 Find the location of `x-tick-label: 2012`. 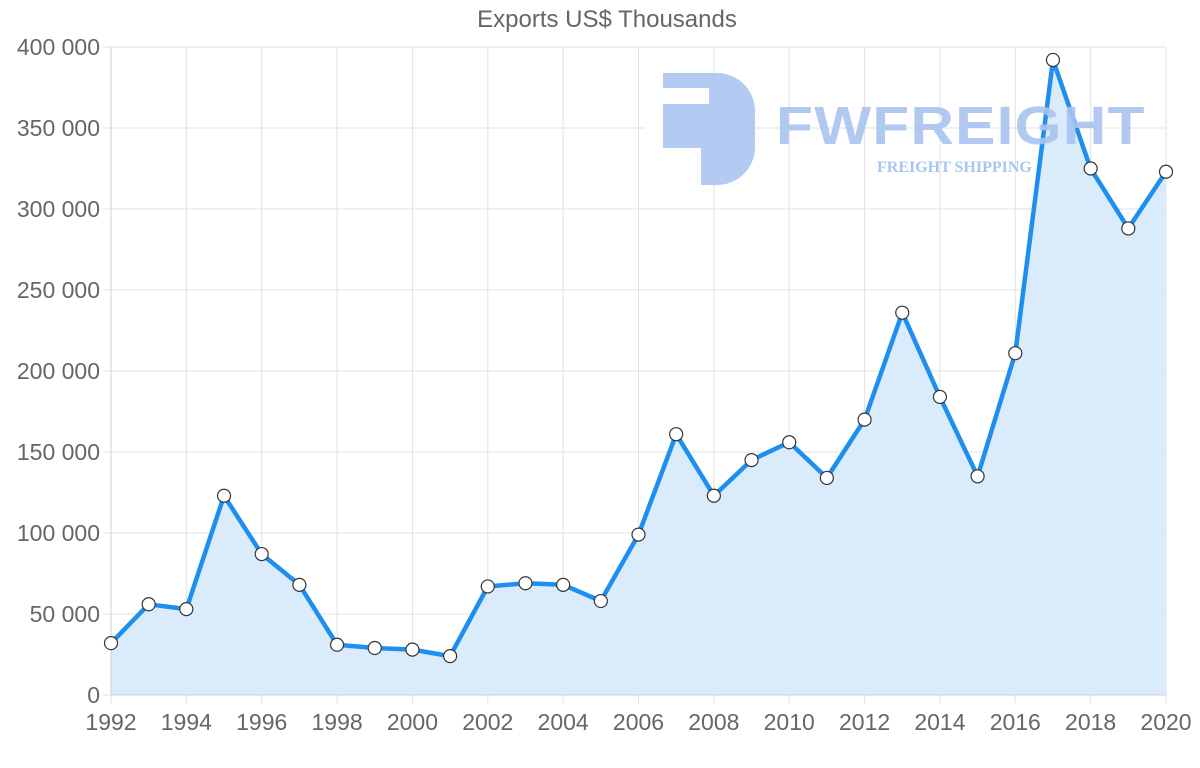

x-tick-label: 2012 is located at coordinates (864, 722).